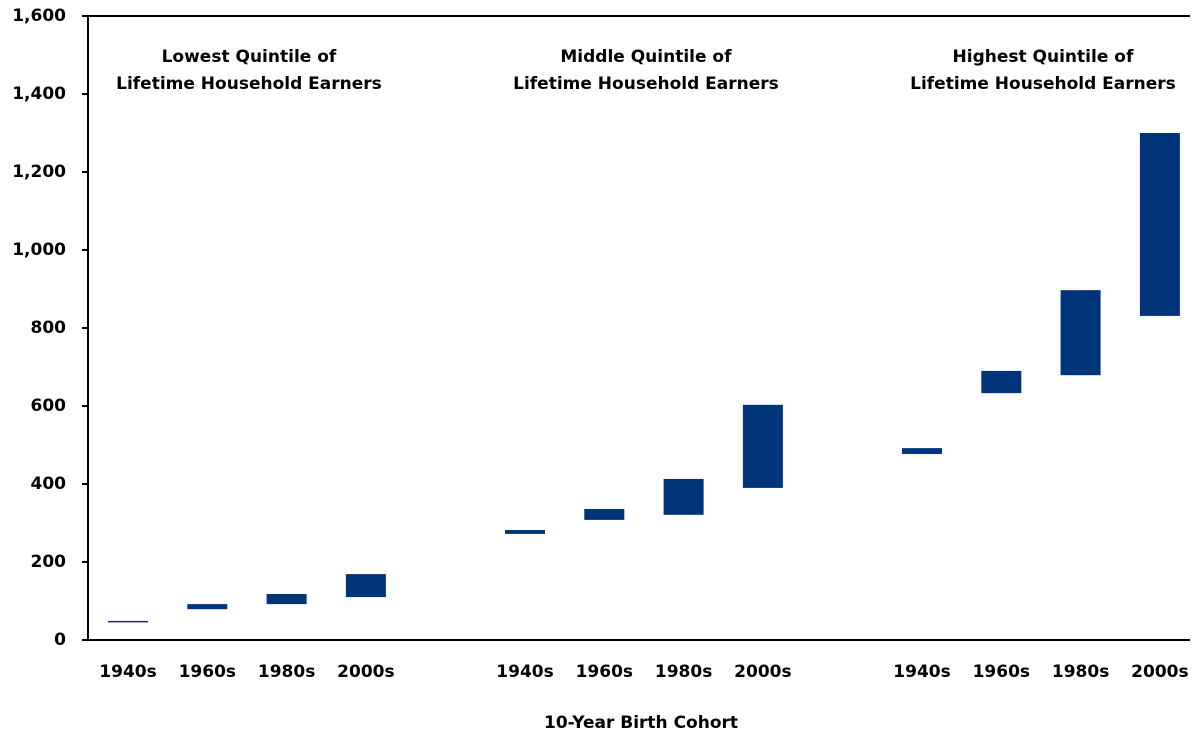 This screenshot has width=1193, height=737. Describe the element at coordinates (646, 57) in the screenshot. I see `group-title: Middle Quintile of` at that location.